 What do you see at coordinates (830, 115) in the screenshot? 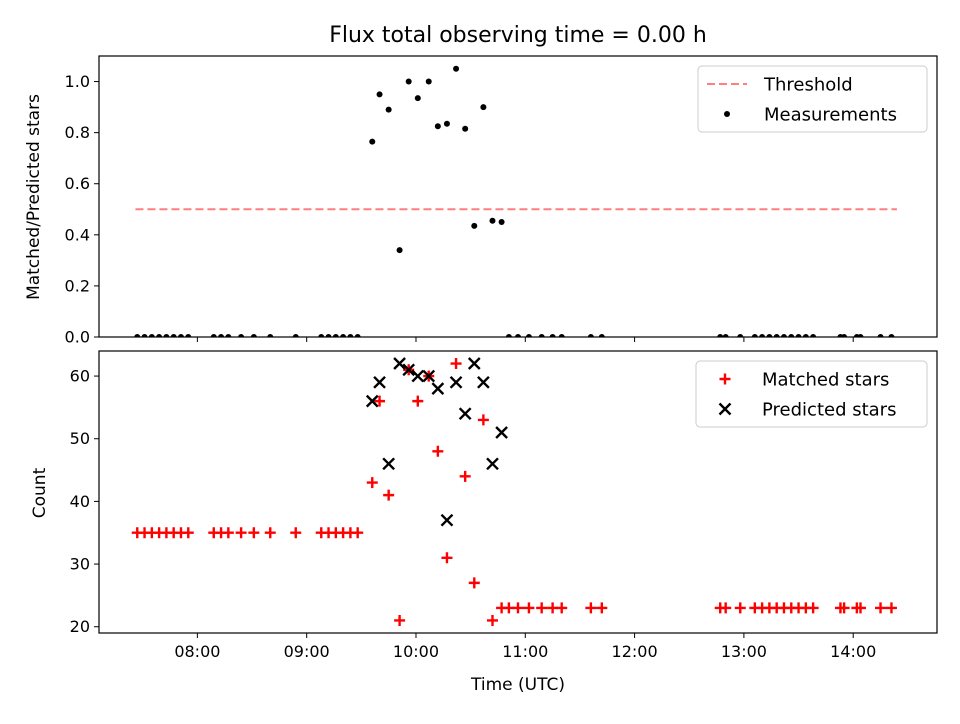
I see `legend-label: Measurements` at bounding box center [830, 115].